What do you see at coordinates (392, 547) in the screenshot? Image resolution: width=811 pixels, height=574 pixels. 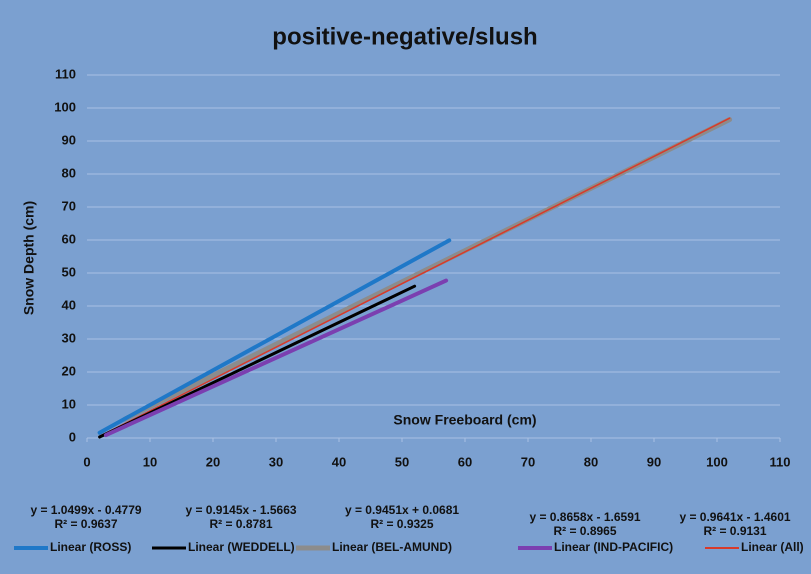 I see `legend-label: Linear (BEL-AMUND)` at bounding box center [392, 547].